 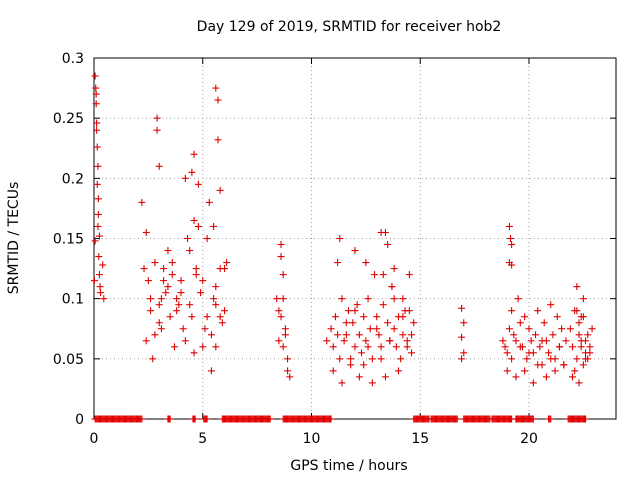 What do you see at coordinates (73, 59) in the screenshot?
I see `y-tick-label: 0.3` at bounding box center [73, 59].